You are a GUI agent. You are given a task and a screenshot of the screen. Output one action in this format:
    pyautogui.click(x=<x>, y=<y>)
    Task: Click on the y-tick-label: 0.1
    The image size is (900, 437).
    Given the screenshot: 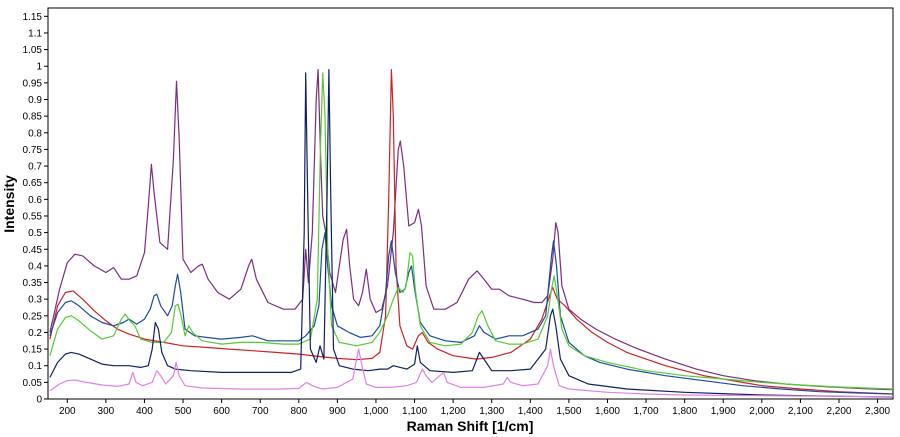 What is the action you would take?
    pyautogui.click(x=35, y=366)
    